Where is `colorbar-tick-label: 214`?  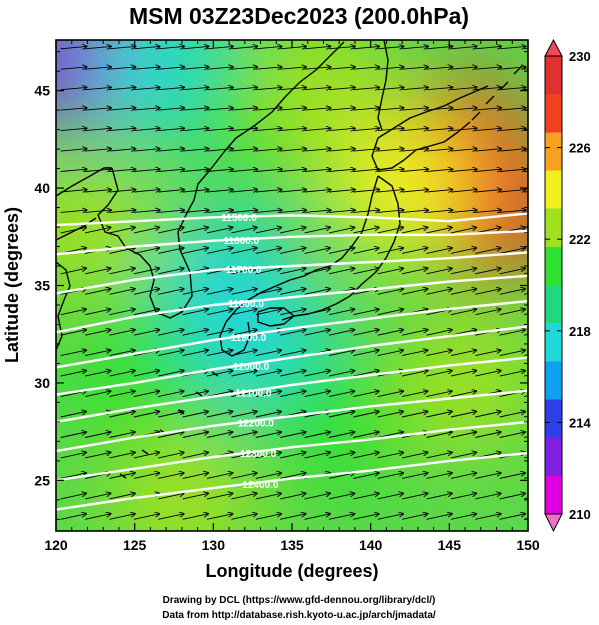
colorbar-tick-label: 214 is located at coordinates (580, 422).